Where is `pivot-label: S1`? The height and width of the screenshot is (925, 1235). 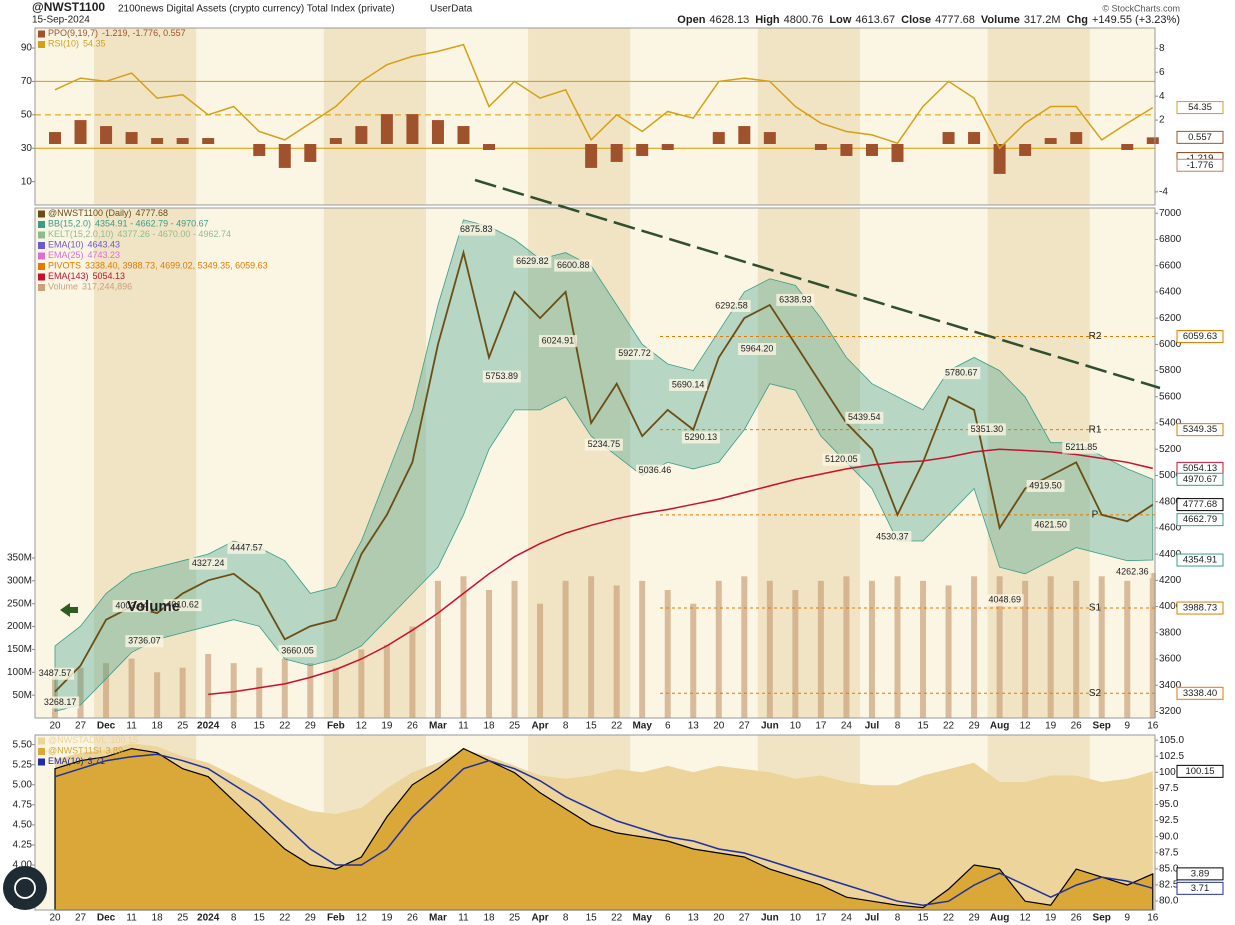 pivot-label: S1 is located at coordinates (1095, 608).